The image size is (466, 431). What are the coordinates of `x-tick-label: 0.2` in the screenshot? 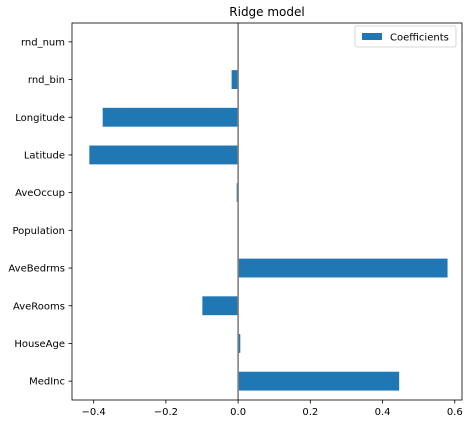 It's located at (310, 412).